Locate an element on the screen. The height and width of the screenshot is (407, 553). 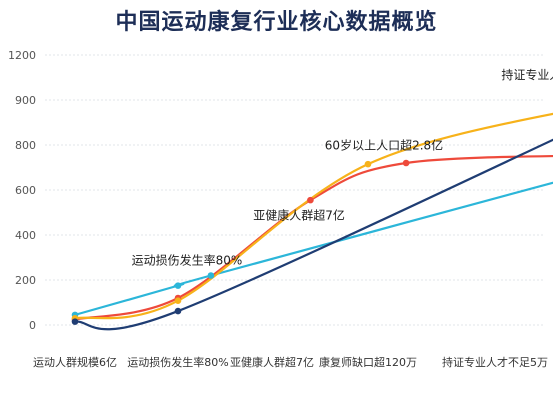
x-tick-label: 康复师缺口超120万 is located at coordinates (368, 362).